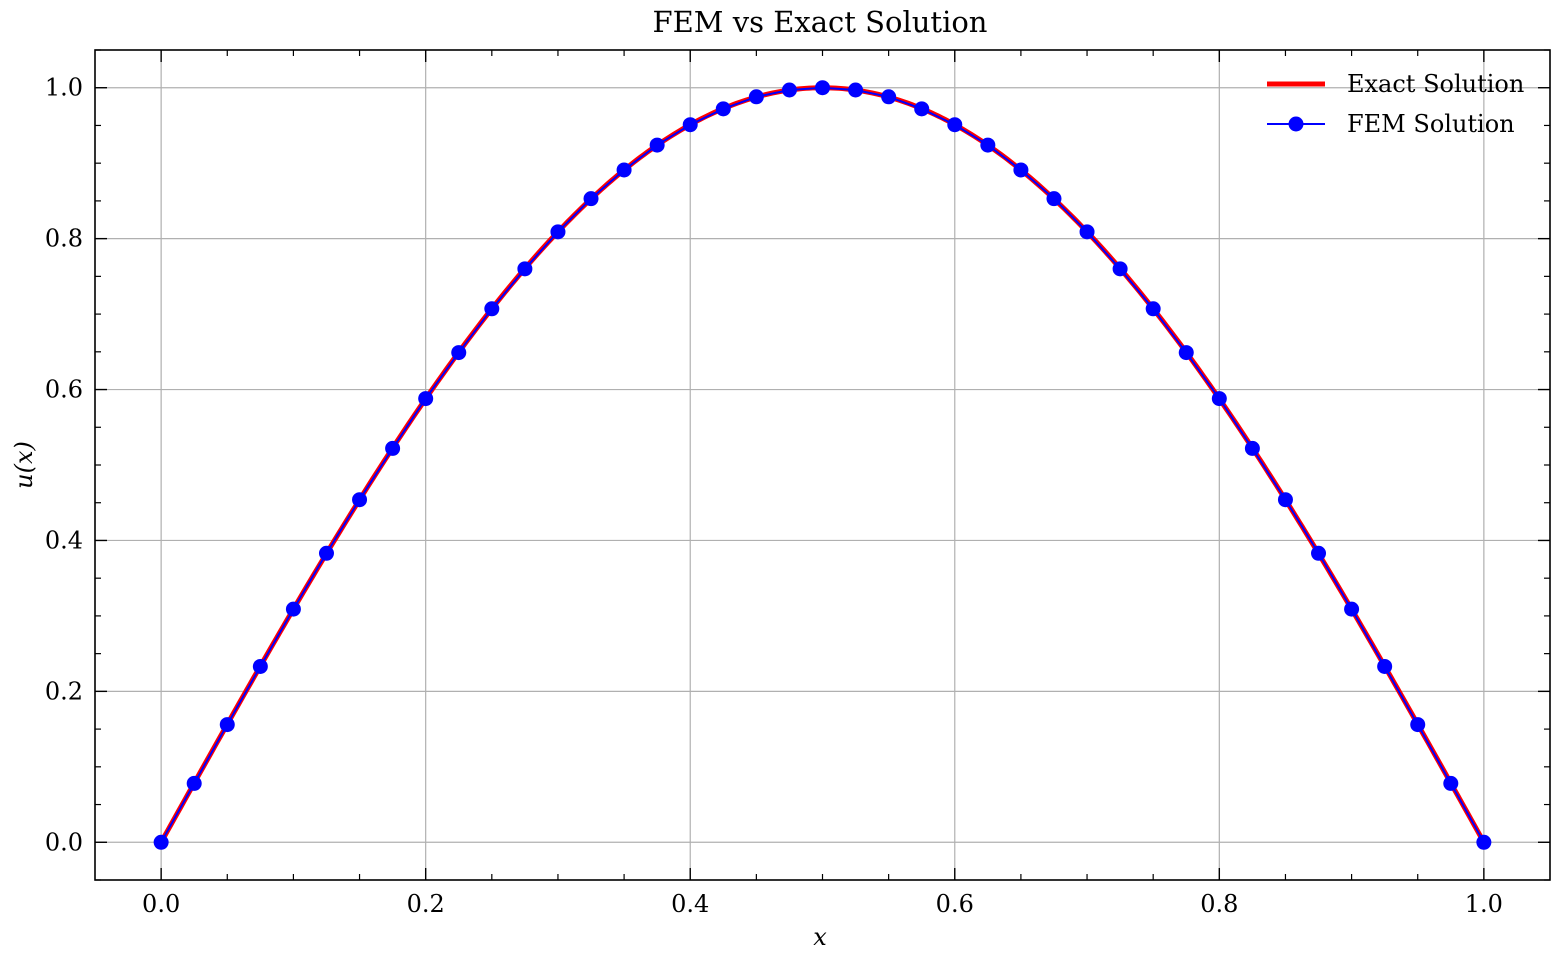 The height and width of the screenshot is (960, 1560). What do you see at coordinates (64, 88) in the screenshot?
I see `y-tick-label: 1.0` at bounding box center [64, 88].